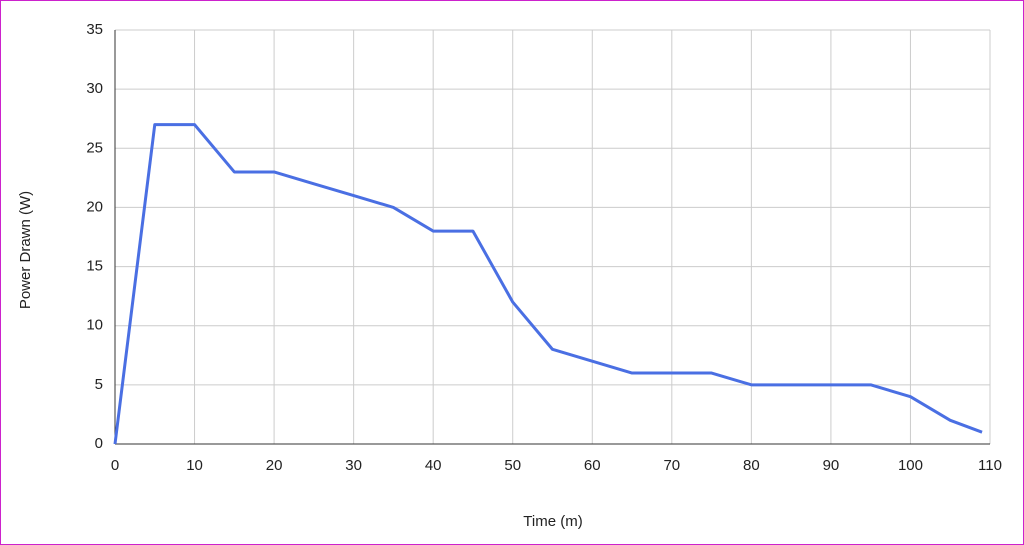 Image resolution: width=1024 pixels, height=545 pixels. I want to click on x-tick-label: 50, so click(512, 465).